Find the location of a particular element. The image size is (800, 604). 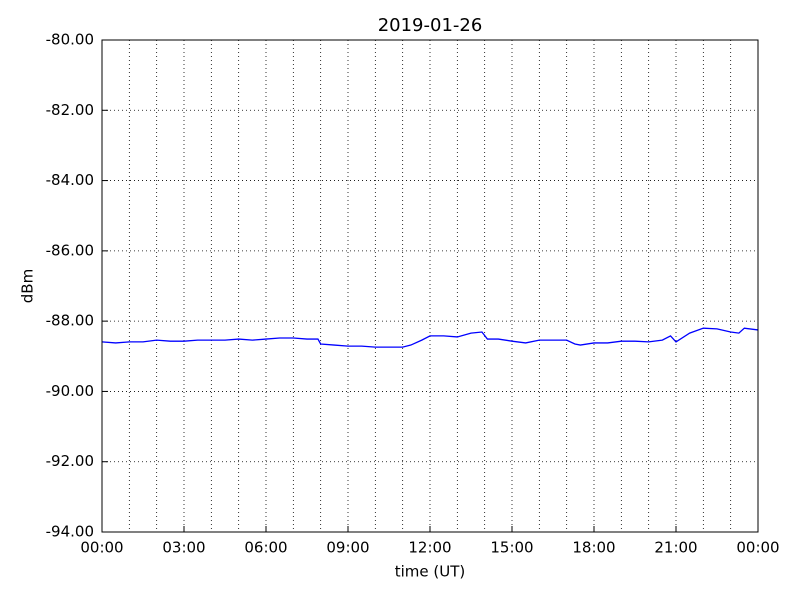

y-axis-label: dBm is located at coordinates (28, 286).